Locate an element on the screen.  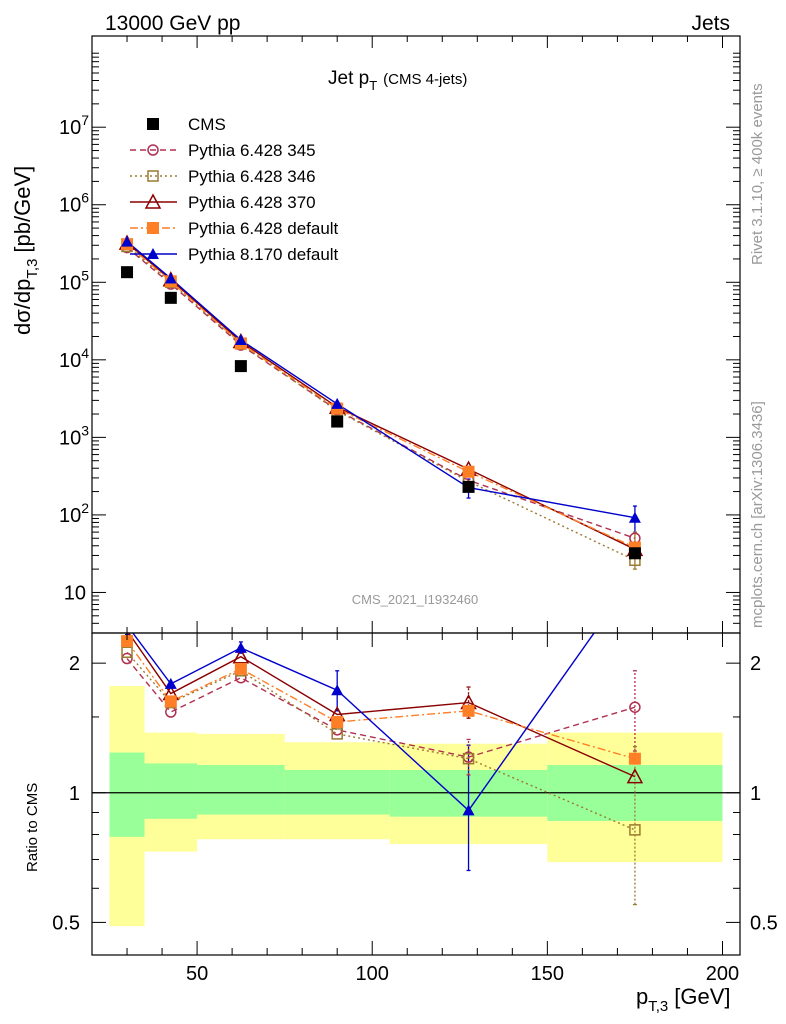
xtick-label: 50 is located at coordinates (197, 974).